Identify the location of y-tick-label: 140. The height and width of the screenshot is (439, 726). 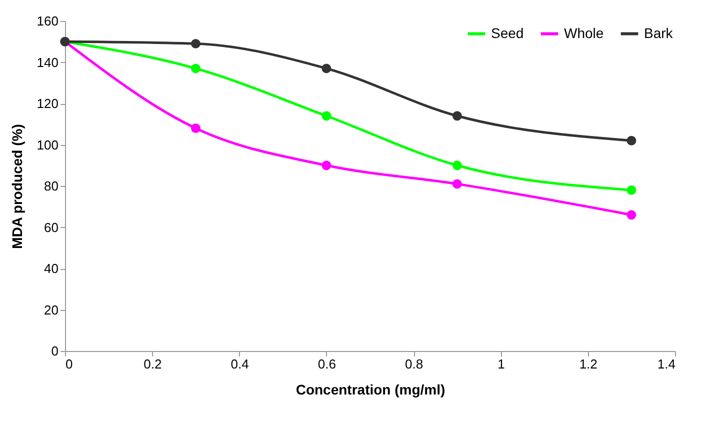
(47, 62).